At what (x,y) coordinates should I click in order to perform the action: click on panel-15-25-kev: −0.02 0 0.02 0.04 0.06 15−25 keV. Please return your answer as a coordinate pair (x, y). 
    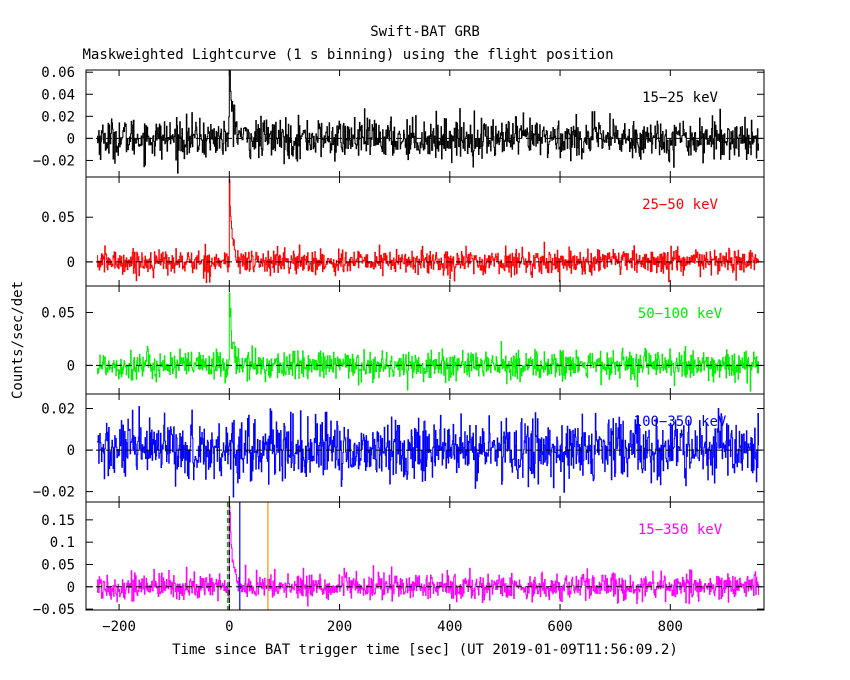
    Looking at the image, I should click on (399, 121).